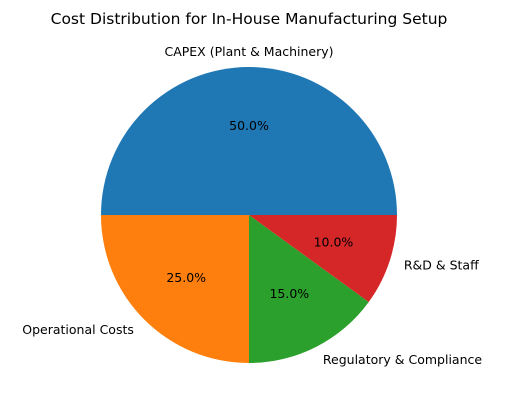 The height and width of the screenshot is (411, 509). What do you see at coordinates (186, 277) in the screenshot?
I see `percent-label-2: 25.0%` at bounding box center [186, 277].